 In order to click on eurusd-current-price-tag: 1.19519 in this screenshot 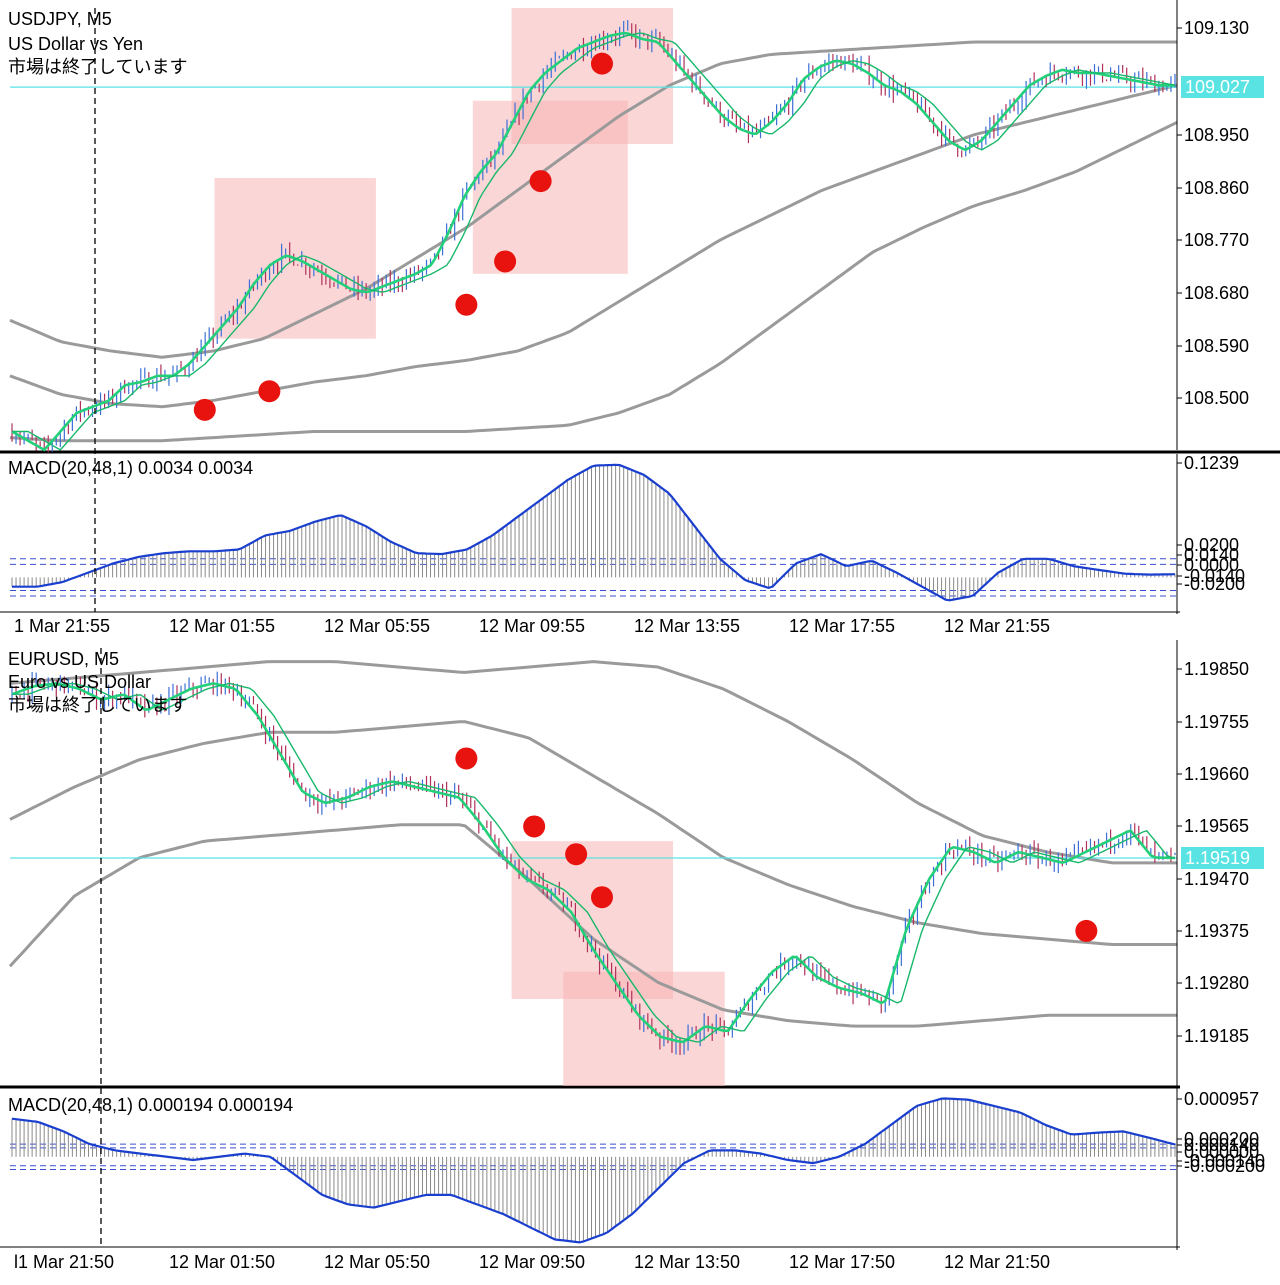, I will do `click(1222, 858)`.